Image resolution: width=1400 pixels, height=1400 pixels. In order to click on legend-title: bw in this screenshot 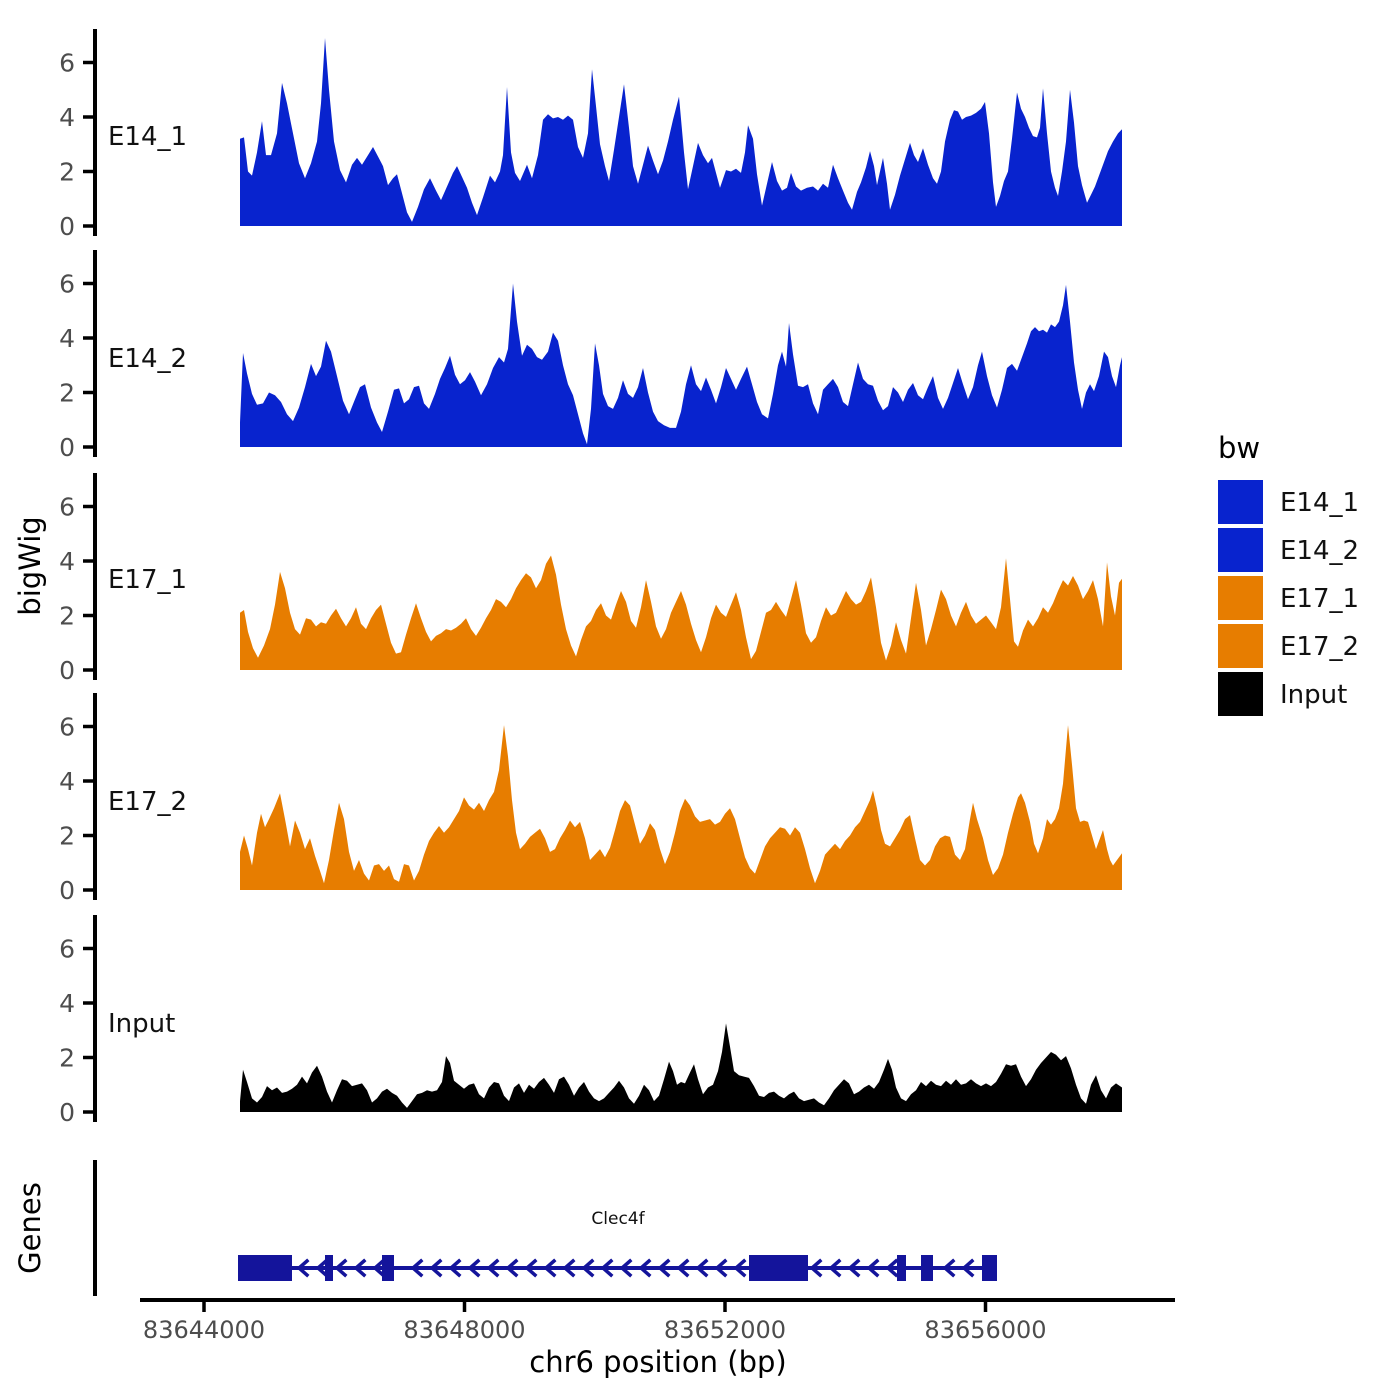, I will do `click(1239, 448)`.